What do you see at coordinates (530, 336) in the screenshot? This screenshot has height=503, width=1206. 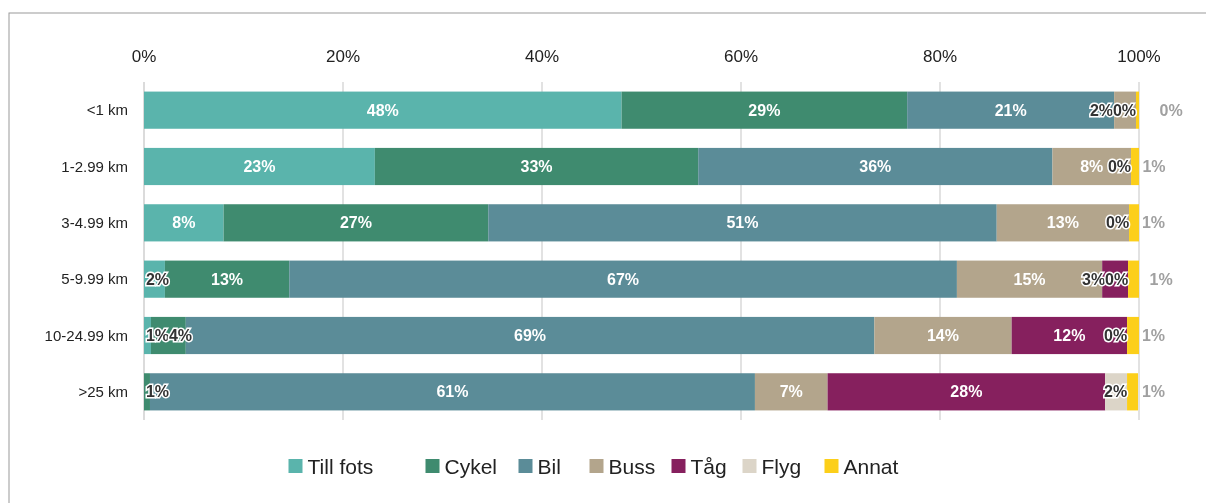 I see `data-label: 69%` at bounding box center [530, 336].